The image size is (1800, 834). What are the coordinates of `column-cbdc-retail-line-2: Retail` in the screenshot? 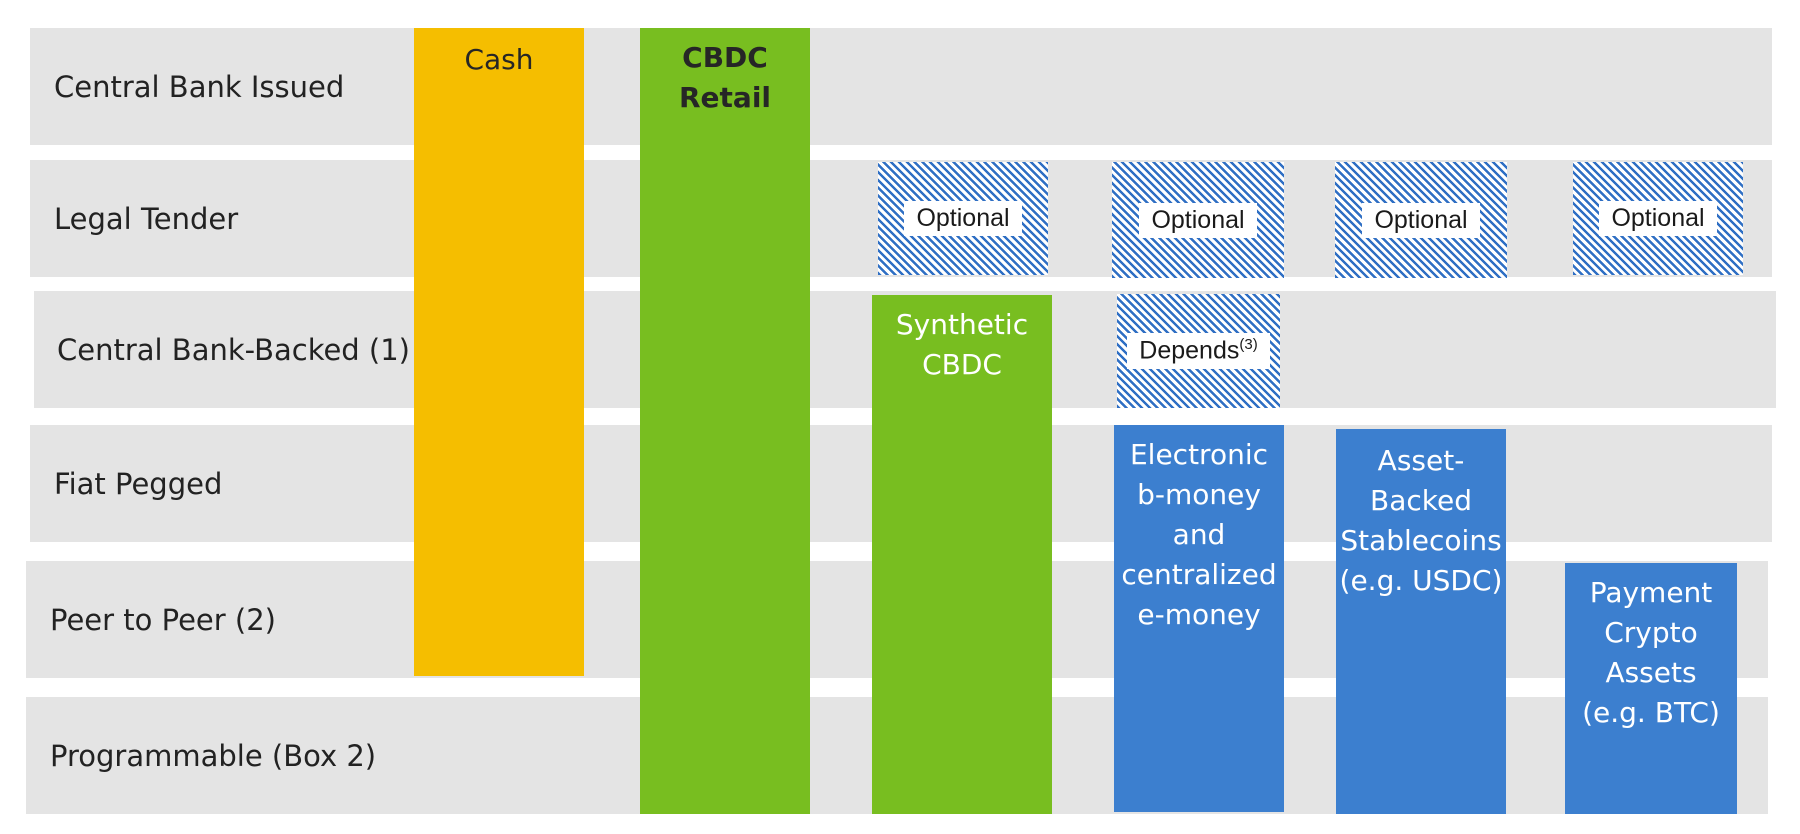 It's located at (725, 97).